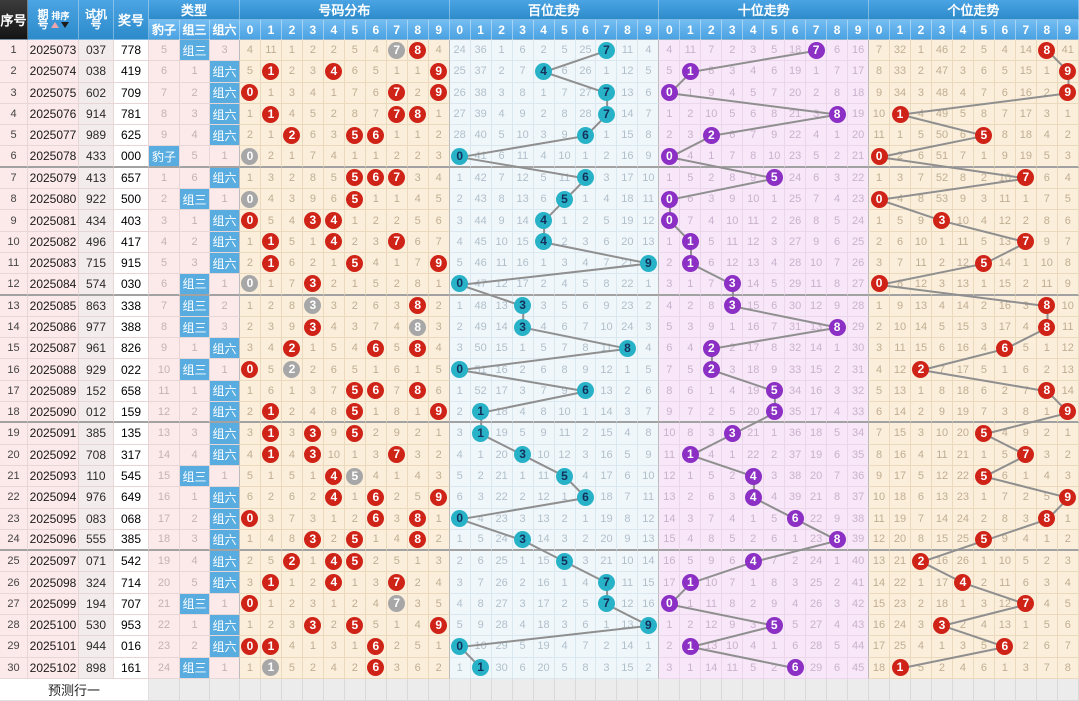 The width and height of the screenshot is (1079, 701). What do you see at coordinates (963, 178) in the screenshot?
I see `ge-cell: 8` at bounding box center [963, 178].